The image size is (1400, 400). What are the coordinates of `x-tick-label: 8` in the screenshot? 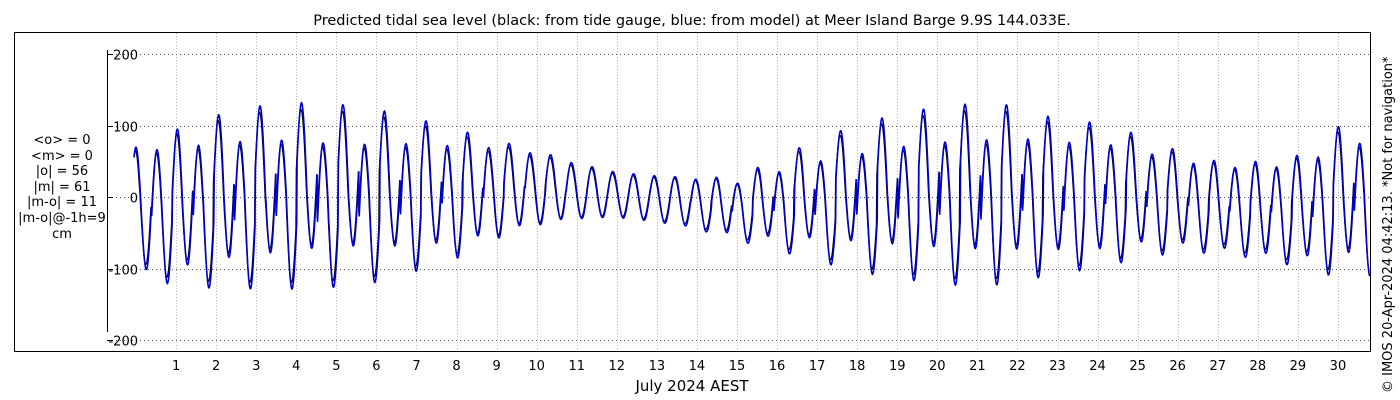 It's located at (456, 366).